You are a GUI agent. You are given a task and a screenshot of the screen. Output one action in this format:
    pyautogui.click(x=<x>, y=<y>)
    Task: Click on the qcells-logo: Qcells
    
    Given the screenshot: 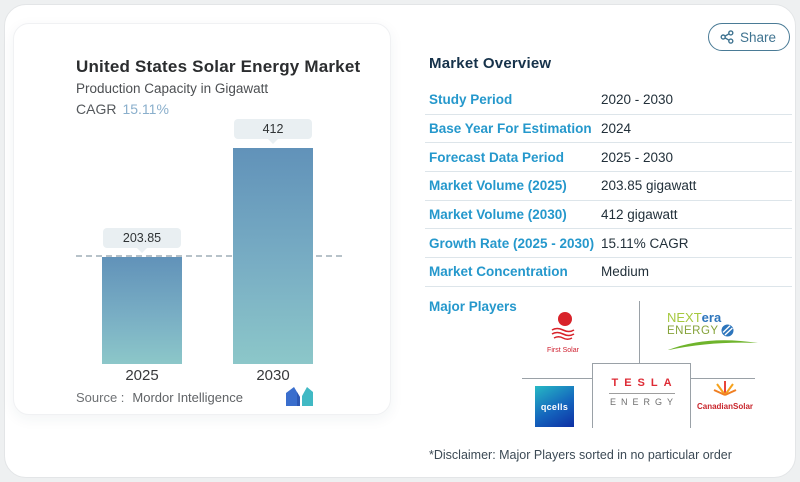 What is the action you would take?
    pyautogui.click(x=554, y=406)
    